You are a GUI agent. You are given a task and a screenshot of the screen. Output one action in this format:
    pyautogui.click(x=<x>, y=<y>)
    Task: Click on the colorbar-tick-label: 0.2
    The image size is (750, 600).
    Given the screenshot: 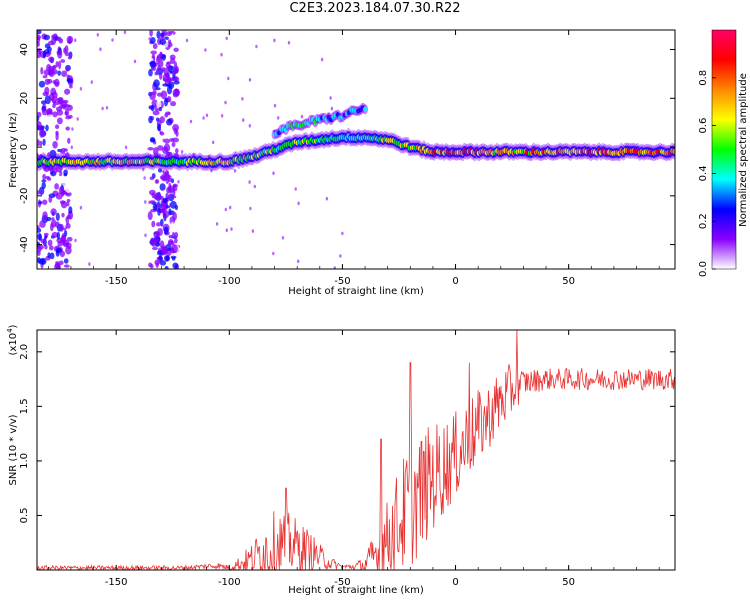 What is the action you would take?
    pyautogui.click(x=703, y=221)
    